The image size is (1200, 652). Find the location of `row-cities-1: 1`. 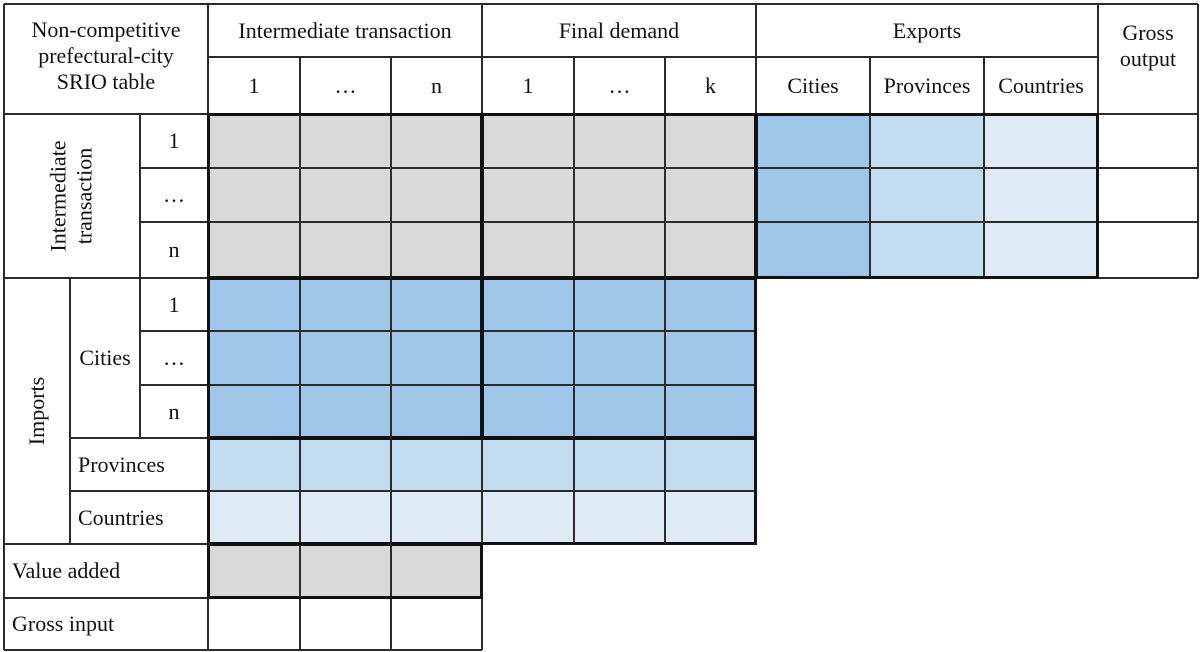

row-cities-1: 1 is located at coordinates (174, 304).